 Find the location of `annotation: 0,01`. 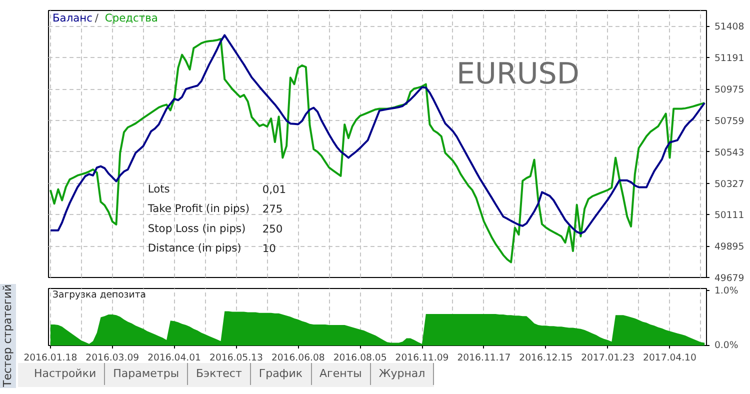

annotation: 0,01 is located at coordinates (274, 189).